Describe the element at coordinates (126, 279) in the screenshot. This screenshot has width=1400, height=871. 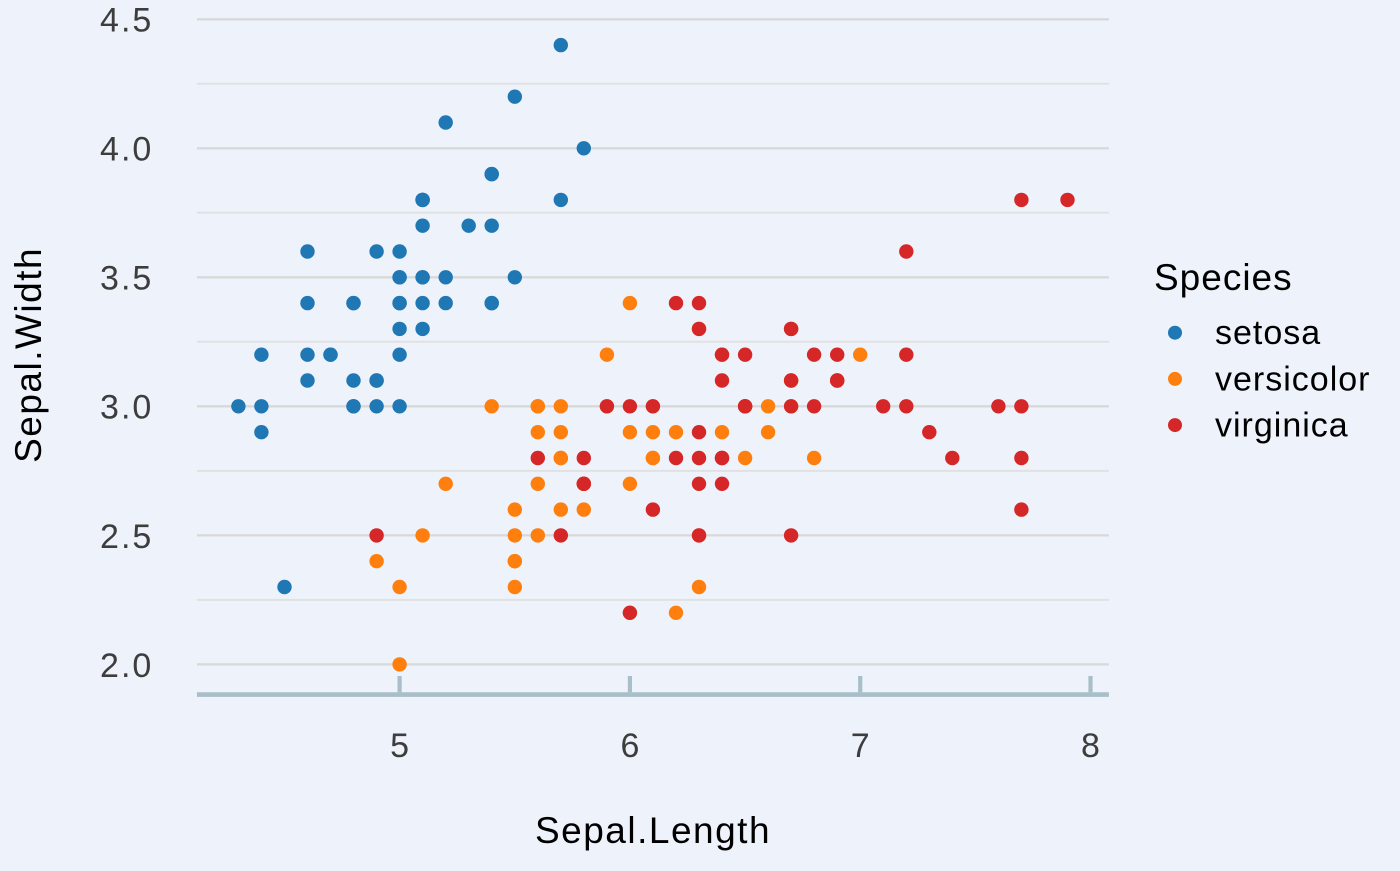
I see `svg-text: 3.5` at that location.